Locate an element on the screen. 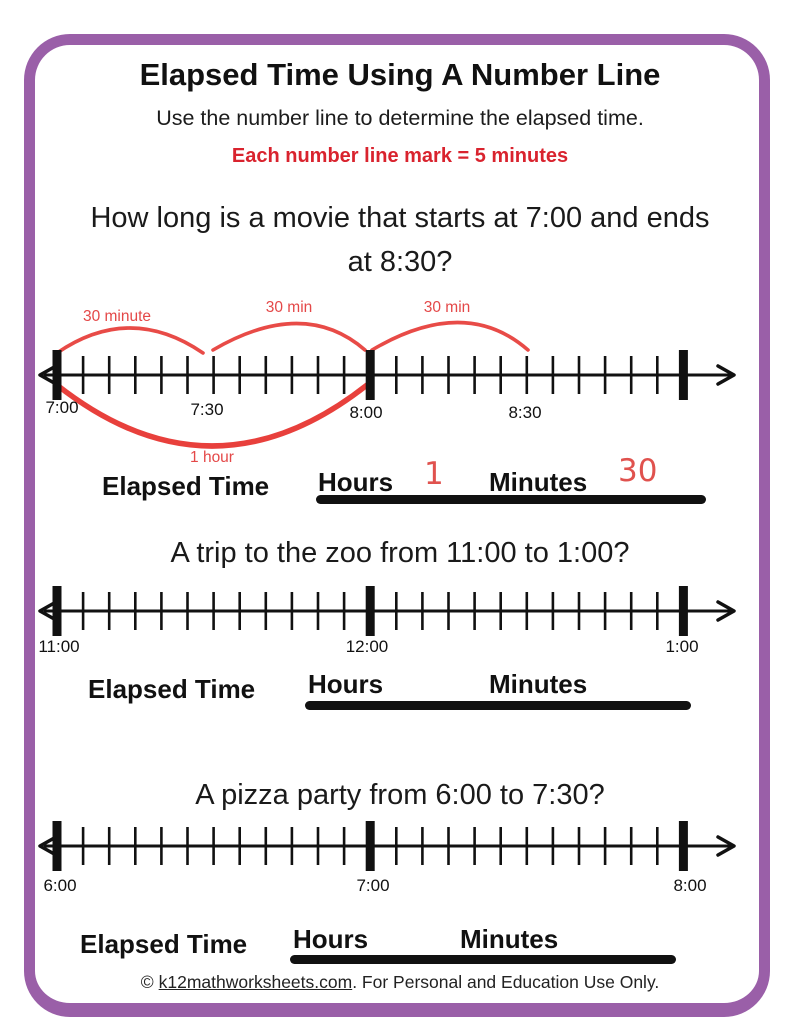 This screenshot has height=1035, width=800. minutes-label-2: Minutes is located at coordinates (538, 684).